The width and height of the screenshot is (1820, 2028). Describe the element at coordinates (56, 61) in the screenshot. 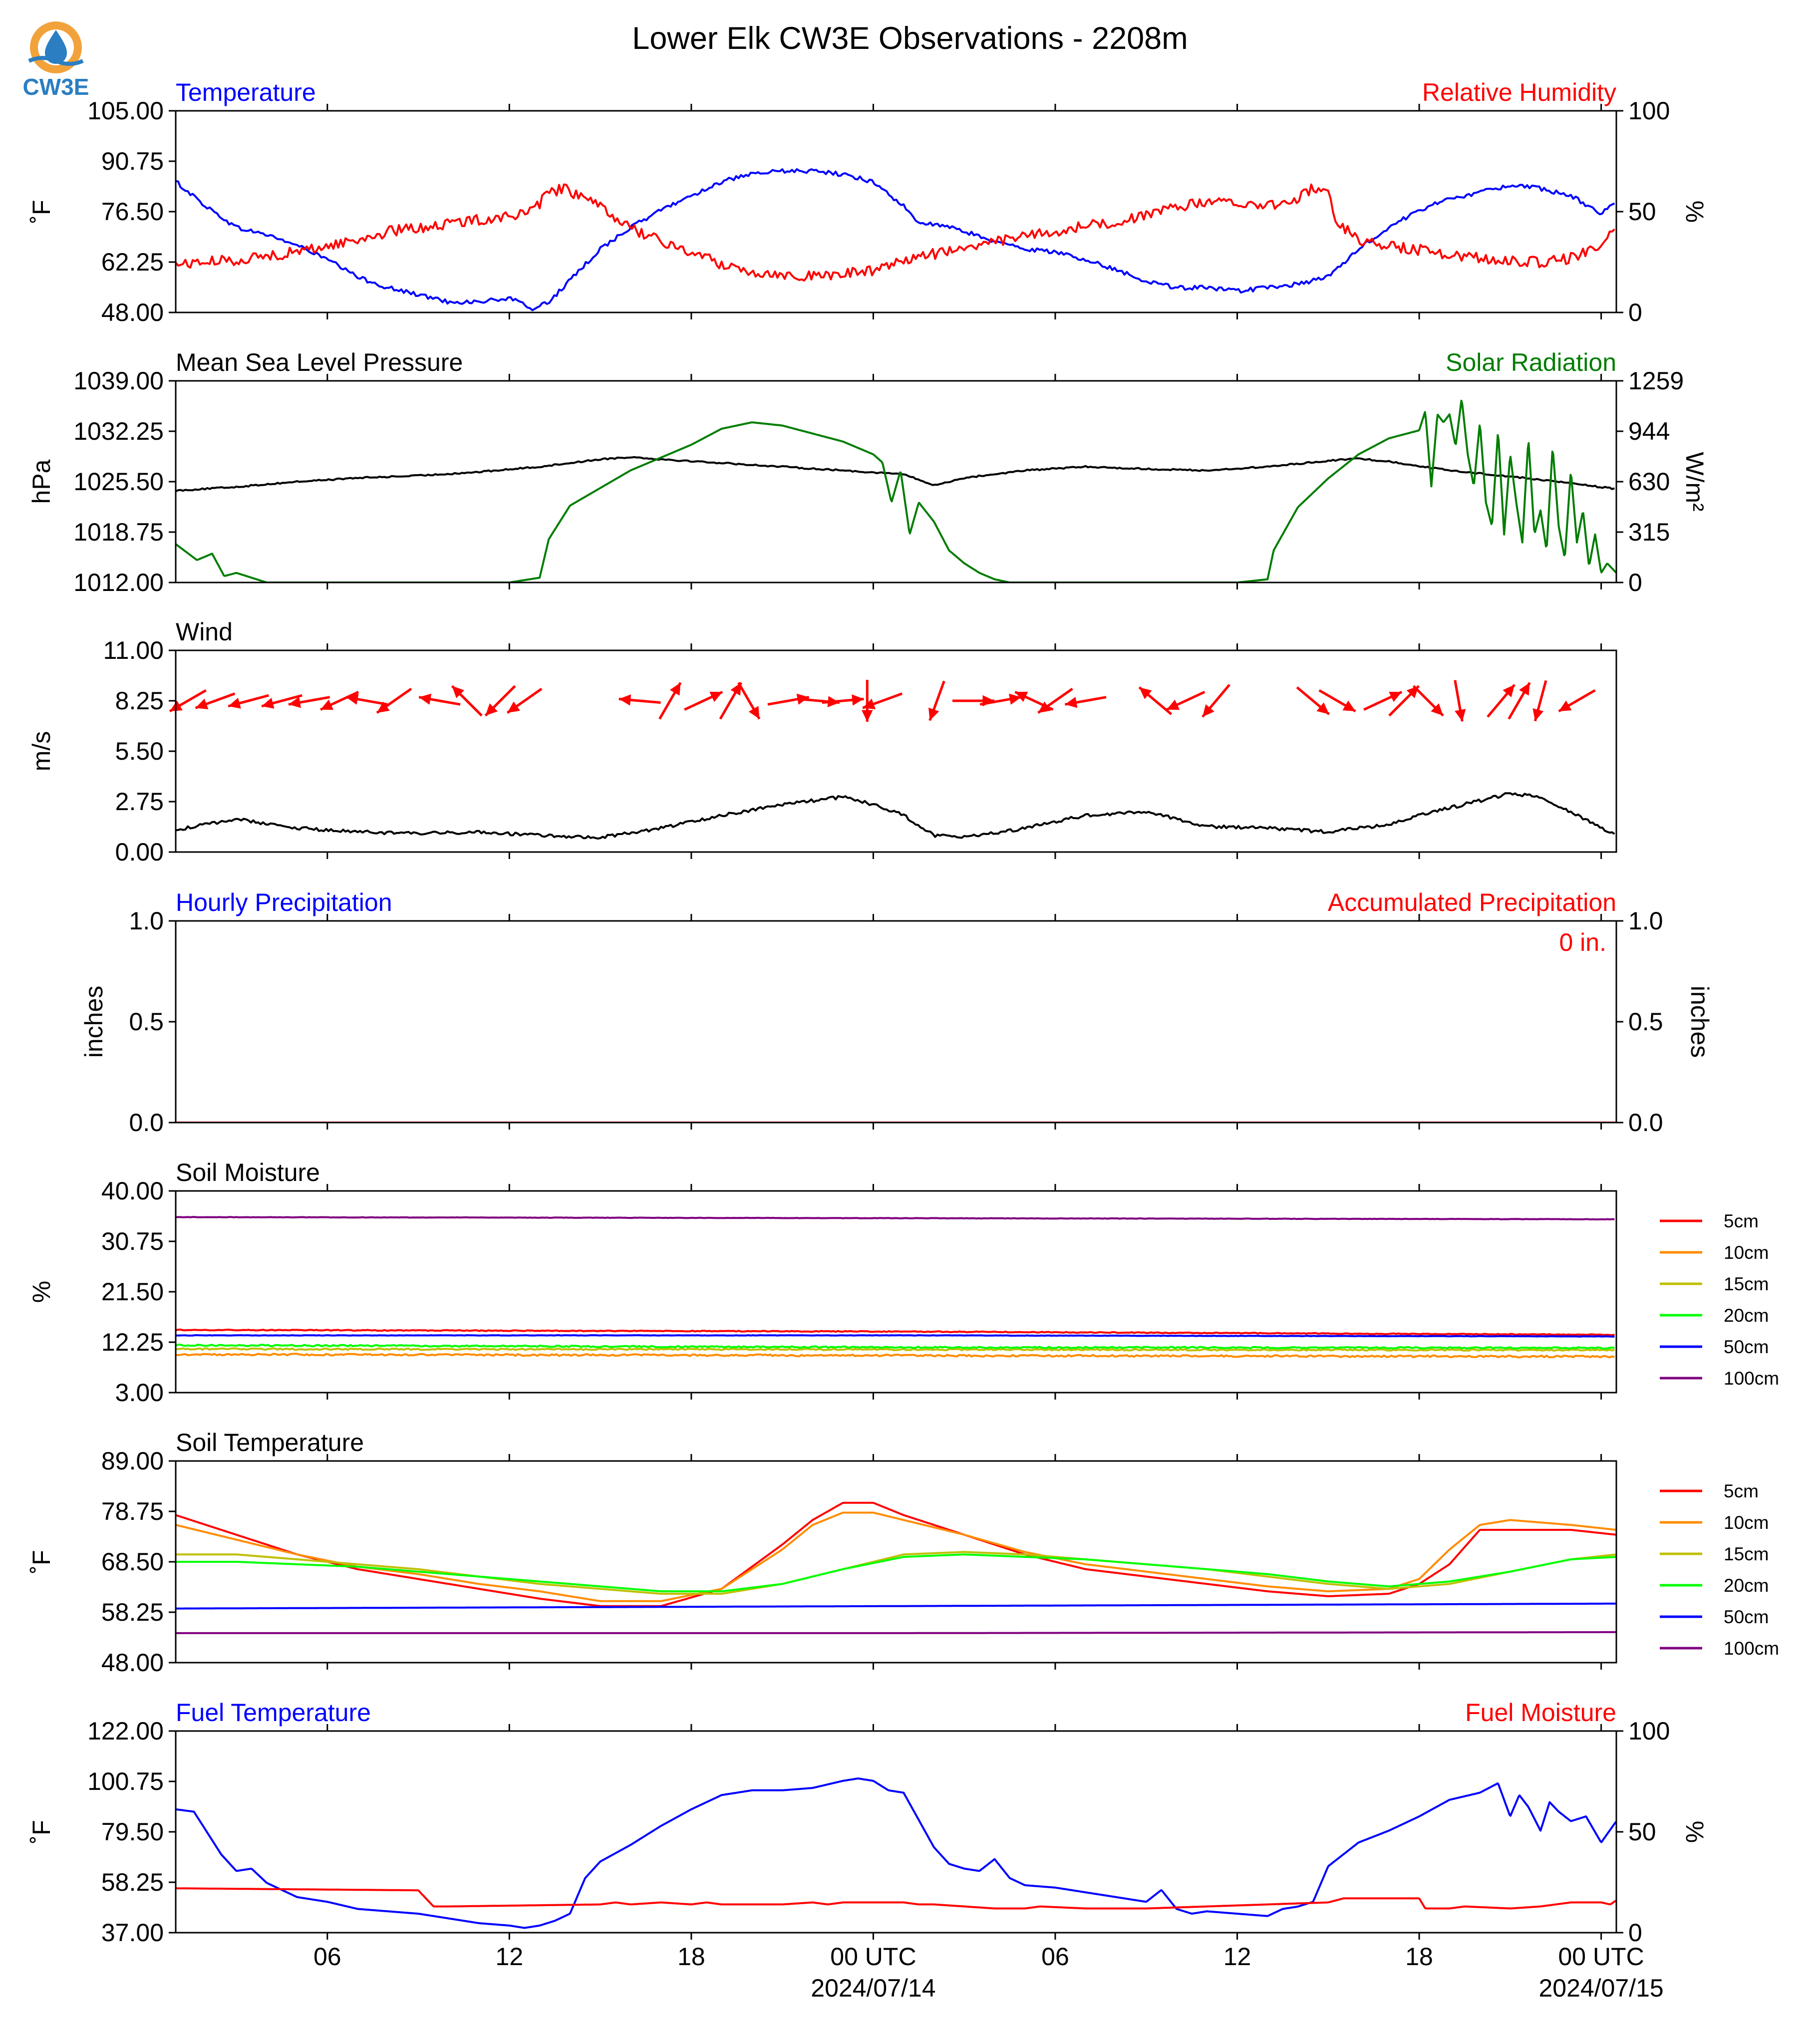

I see `logo-wave-icon` at that location.